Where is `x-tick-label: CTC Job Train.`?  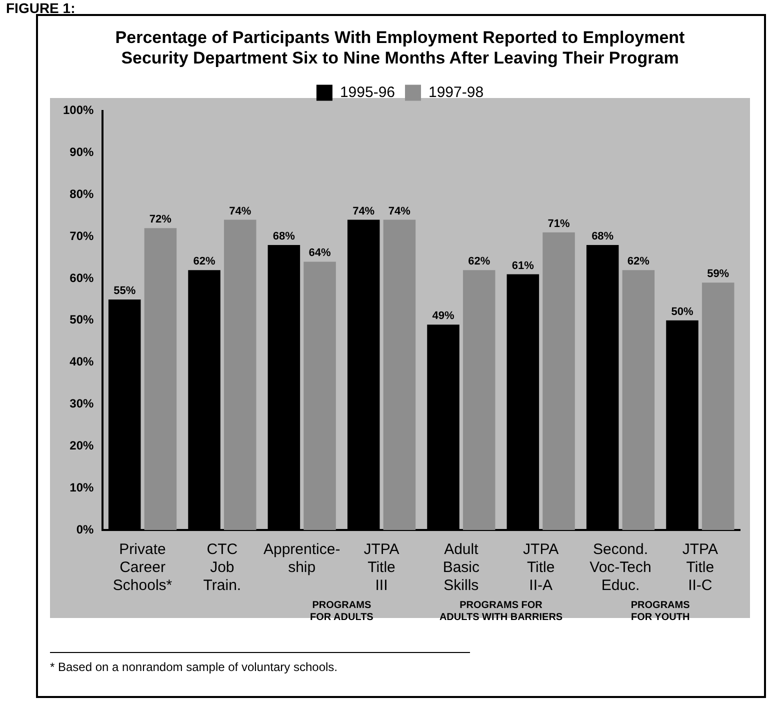 x-tick-label: CTC Job Train. is located at coordinates (222, 567).